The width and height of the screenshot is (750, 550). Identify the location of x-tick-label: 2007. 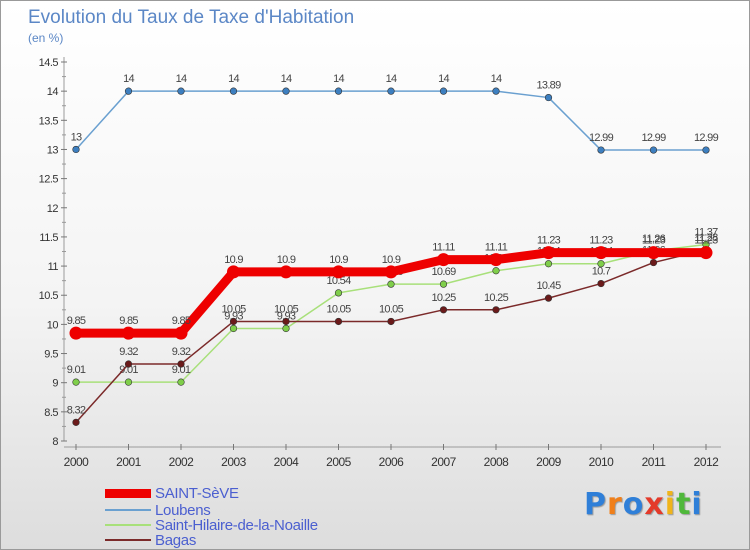
(444, 462).